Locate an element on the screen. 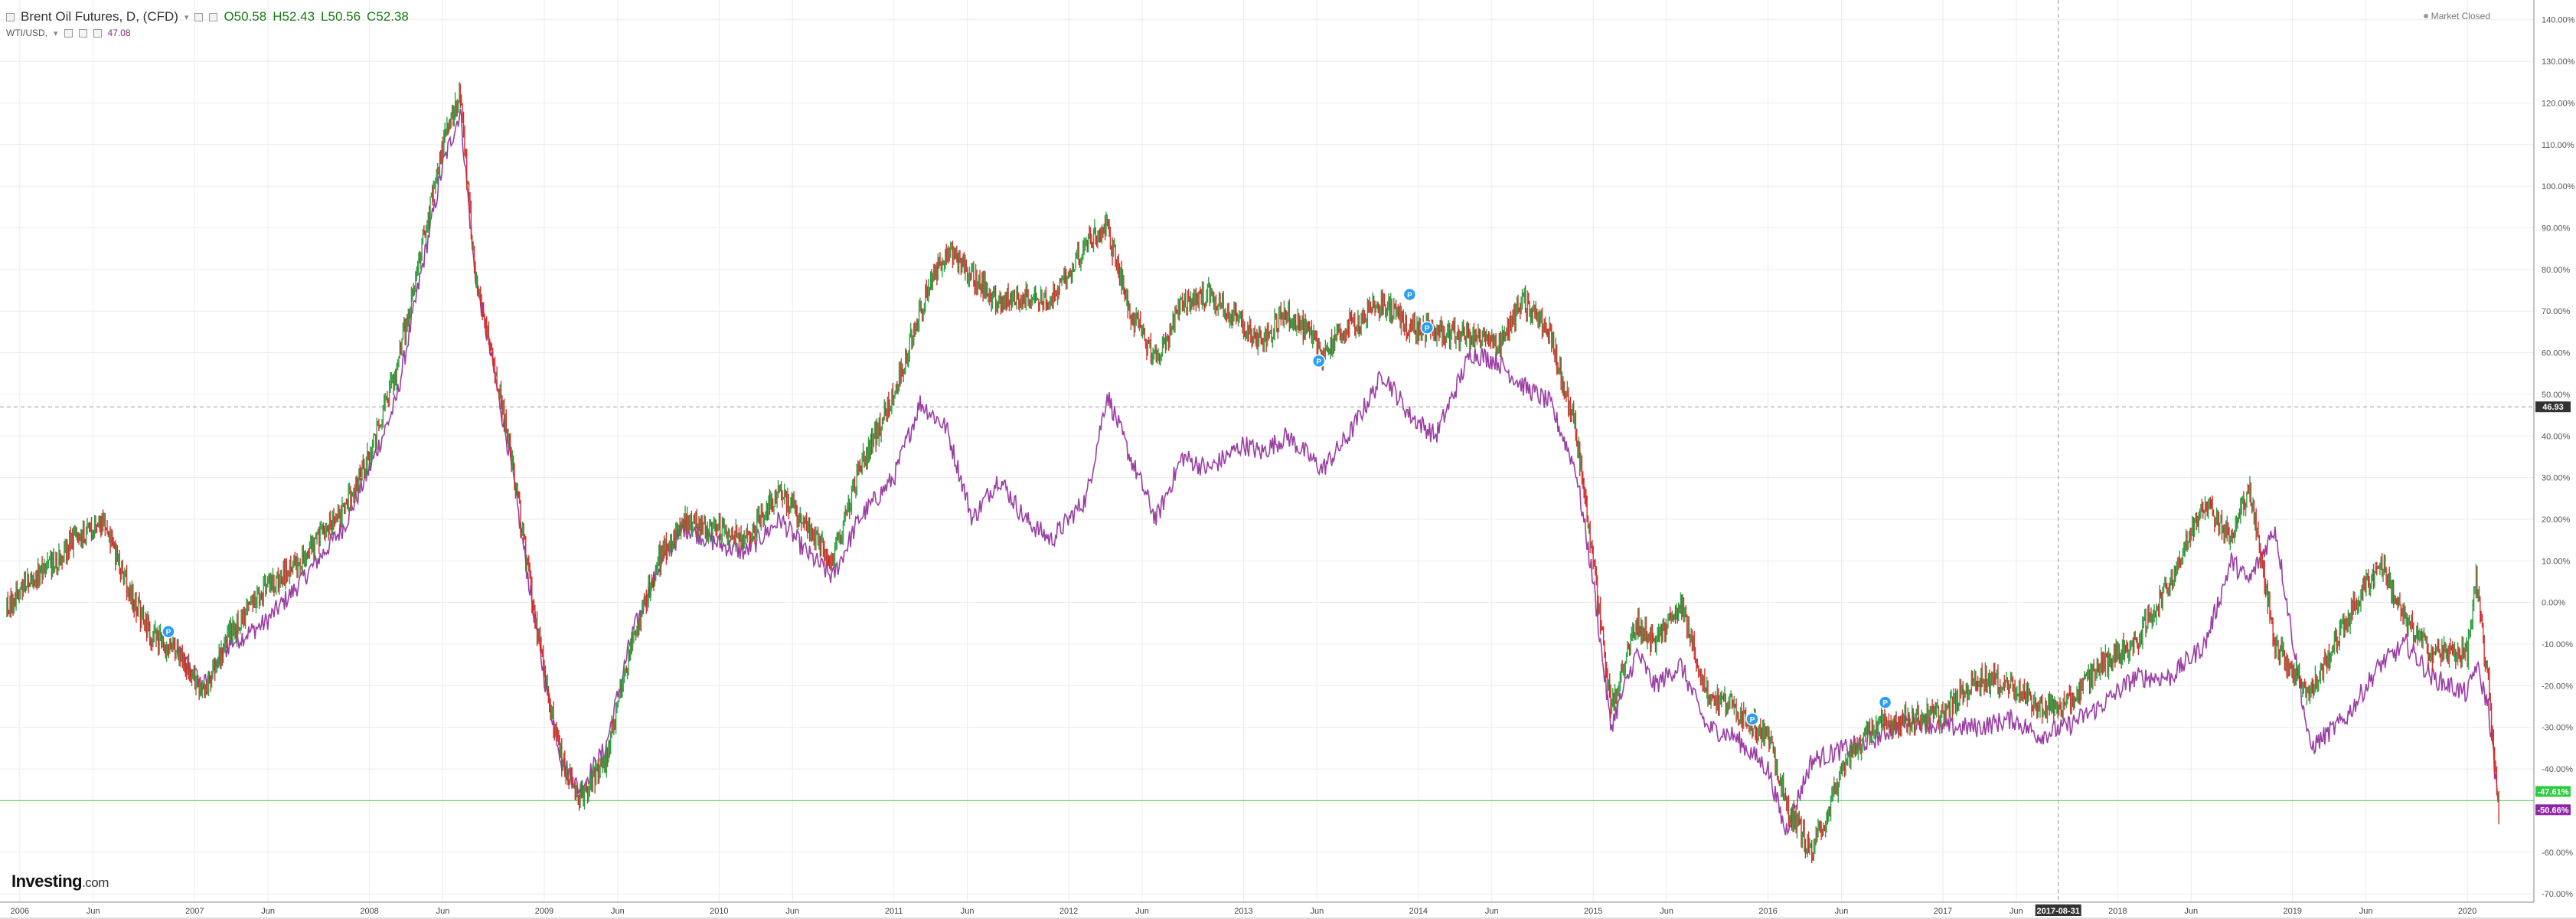 The width and height of the screenshot is (2576, 919). market-status-label: Market Closed is located at coordinates (2460, 16).